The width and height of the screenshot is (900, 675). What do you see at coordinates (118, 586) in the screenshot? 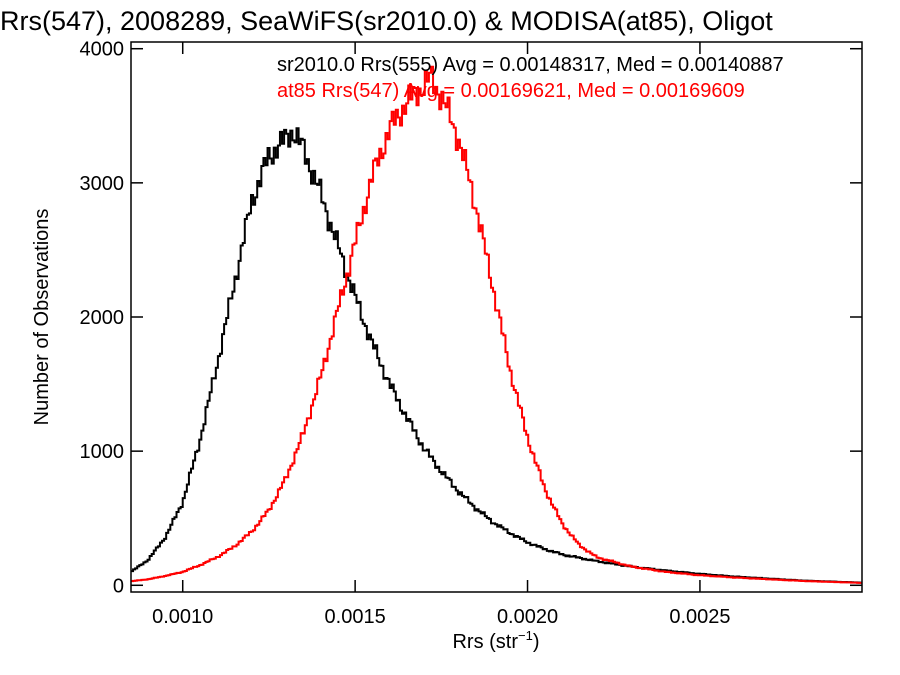
I see `y-tick-label: 0` at bounding box center [118, 586].